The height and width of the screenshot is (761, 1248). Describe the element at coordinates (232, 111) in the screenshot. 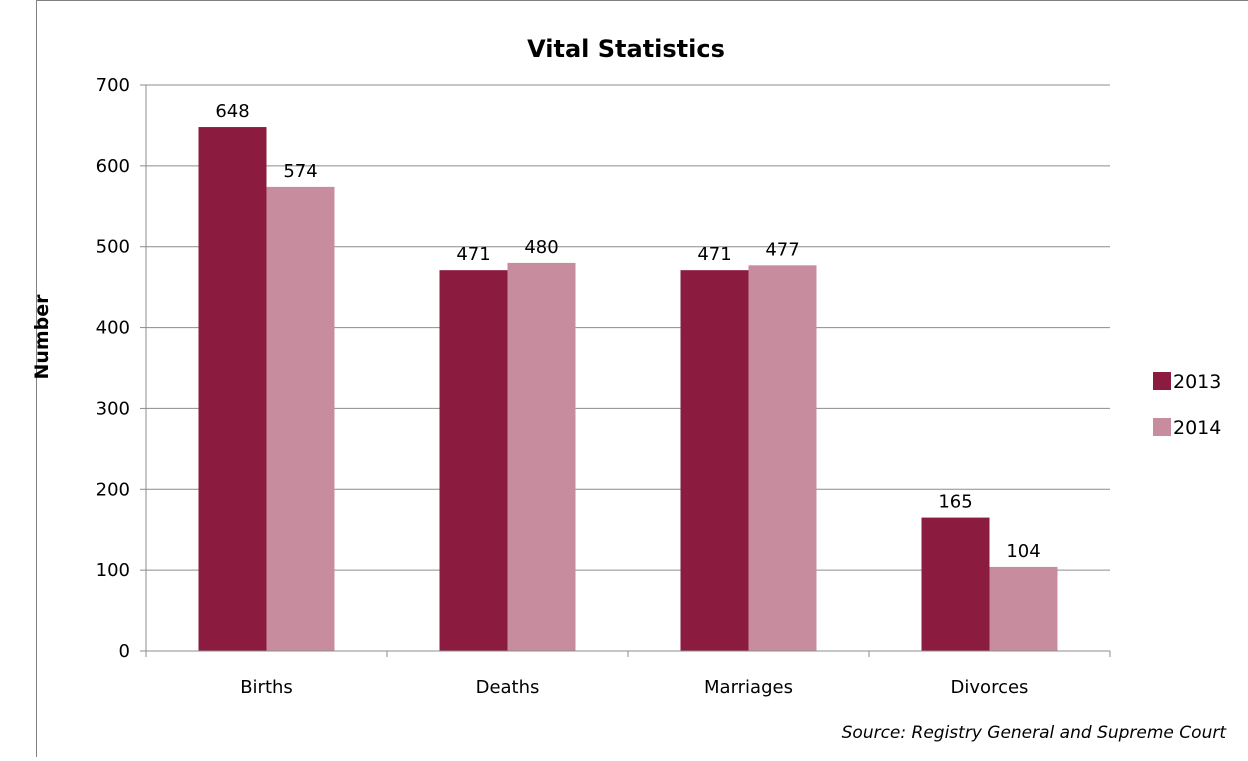

I see `data-label: 648` at that location.